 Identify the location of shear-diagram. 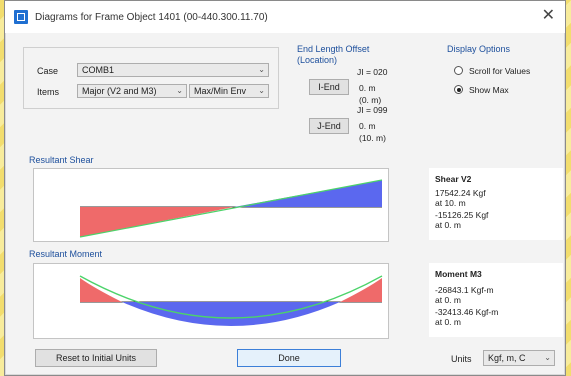
(211, 205).